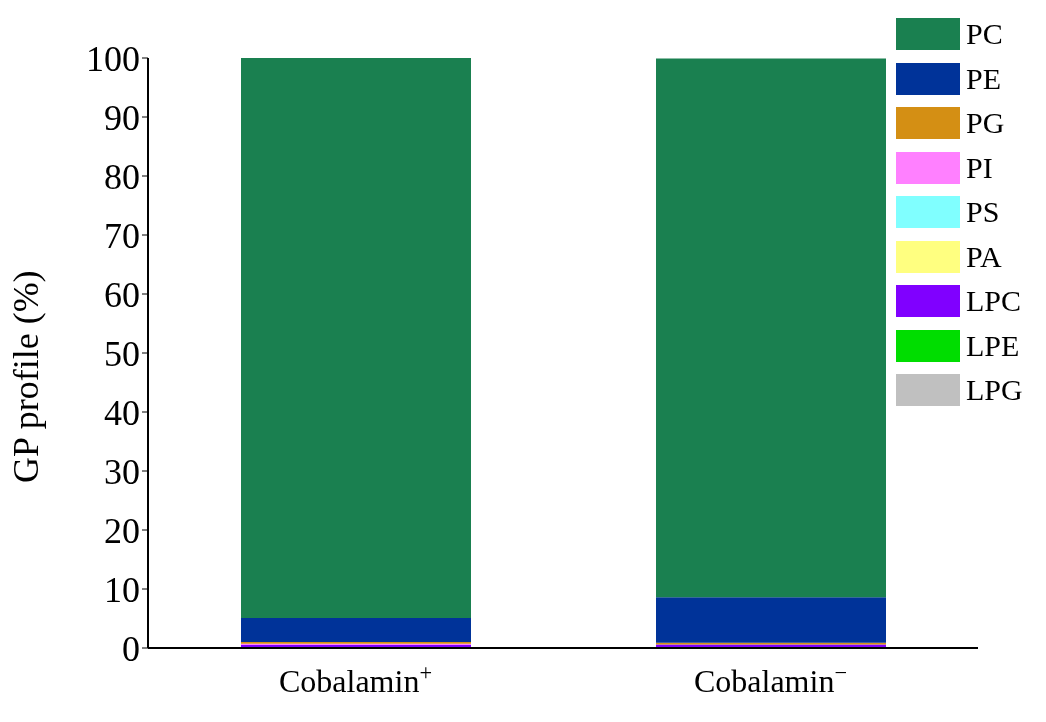 The width and height of the screenshot is (1046, 722). I want to click on y-tick-label: 10, so click(122, 589).